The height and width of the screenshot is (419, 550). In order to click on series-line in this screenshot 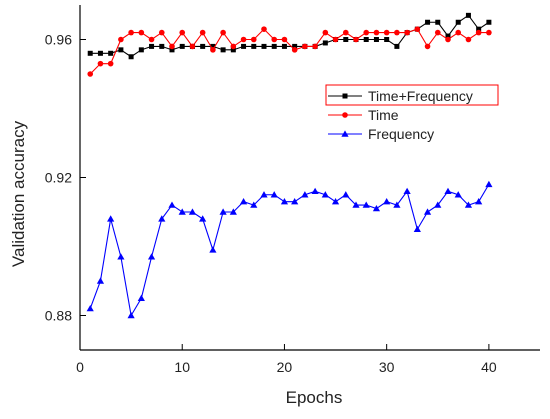, I will do `click(289, 51)`.